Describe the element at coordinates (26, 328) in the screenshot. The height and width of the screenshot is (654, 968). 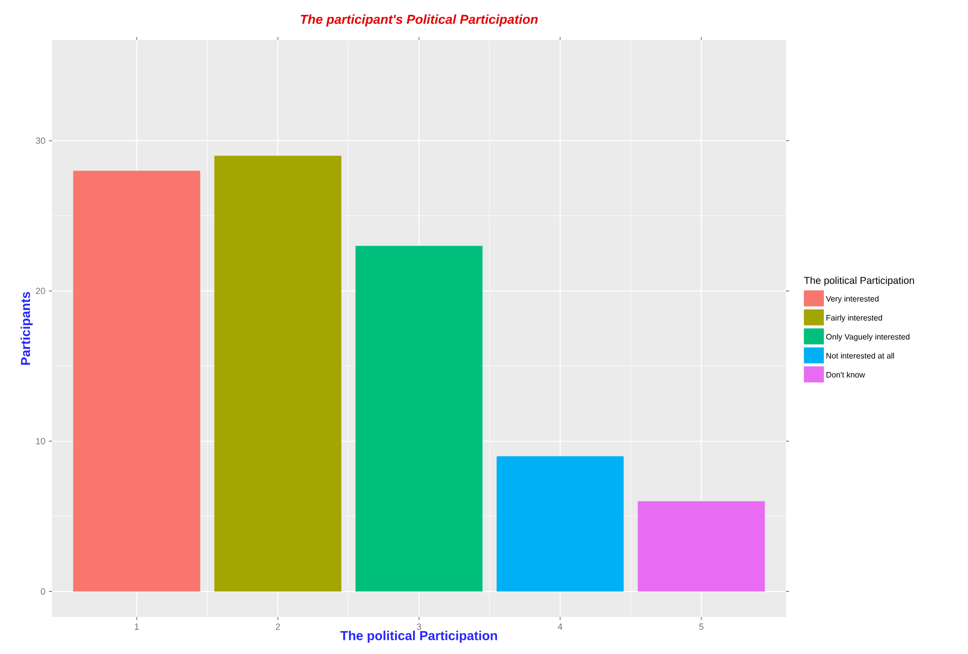
I see `y-axis-title: Participants` at that location.